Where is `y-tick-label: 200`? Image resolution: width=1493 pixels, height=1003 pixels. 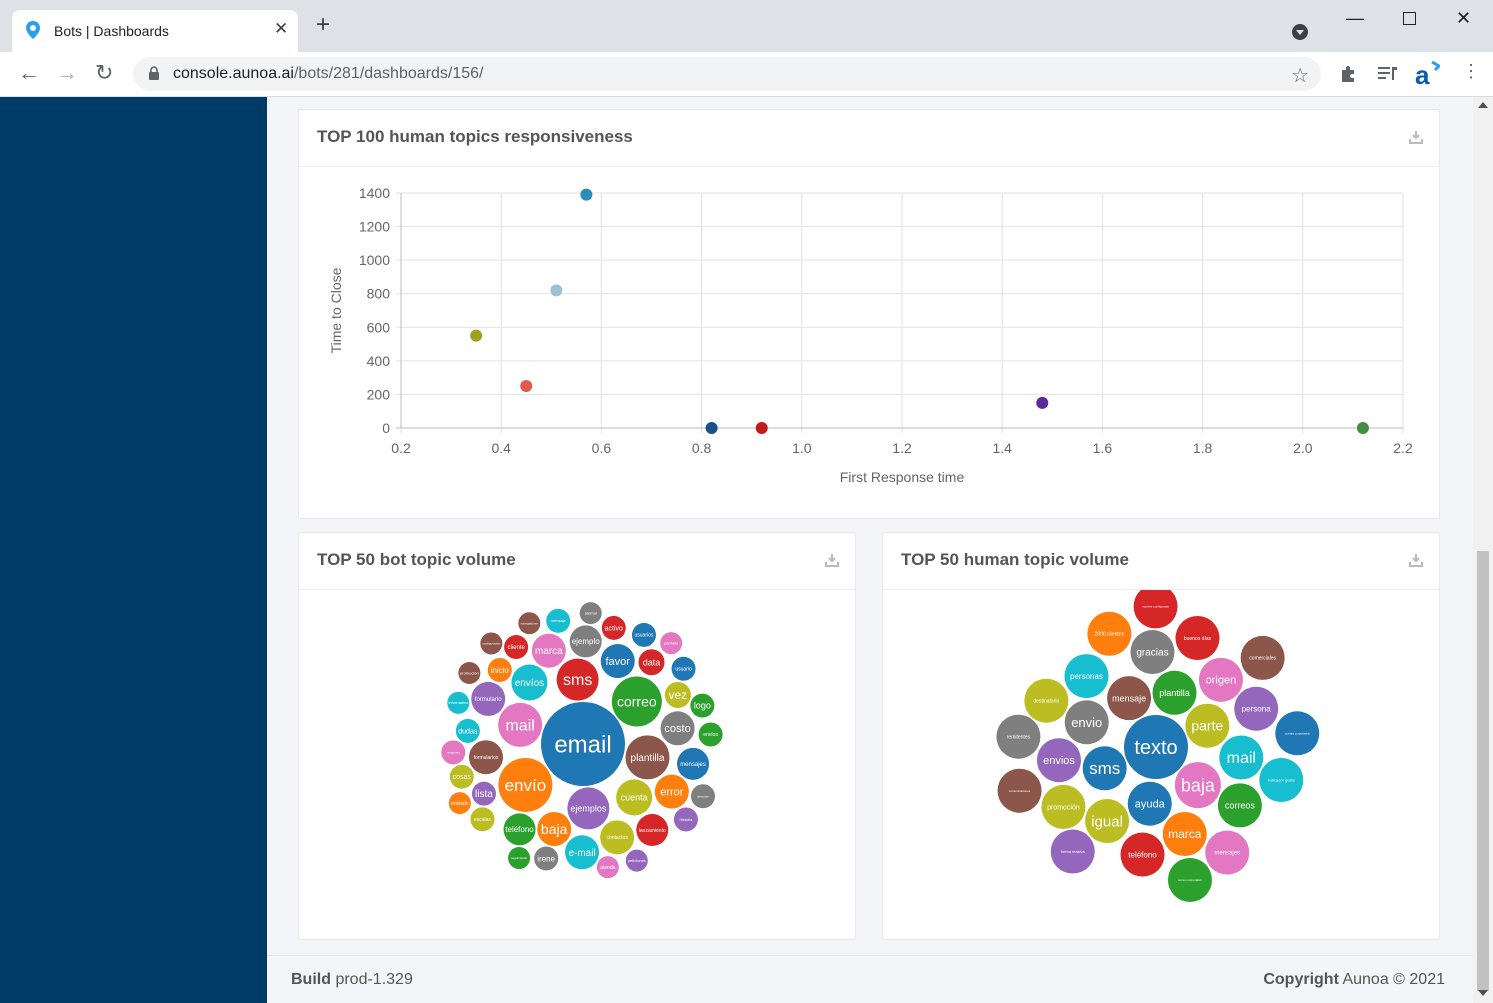 y-tick-label: 200 is located at coordinates (379, 394).